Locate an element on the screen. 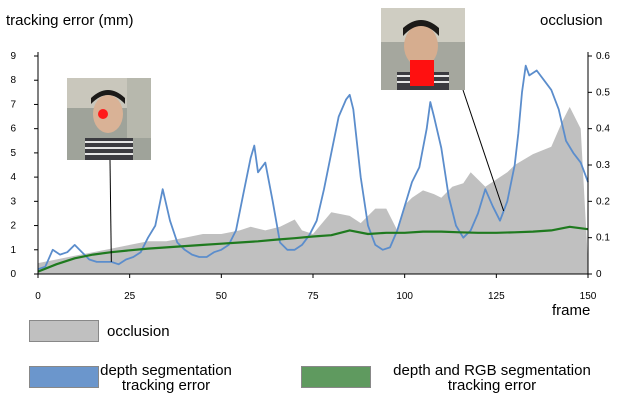  x-tick-label: 125 is located at coordinates (496, 296).